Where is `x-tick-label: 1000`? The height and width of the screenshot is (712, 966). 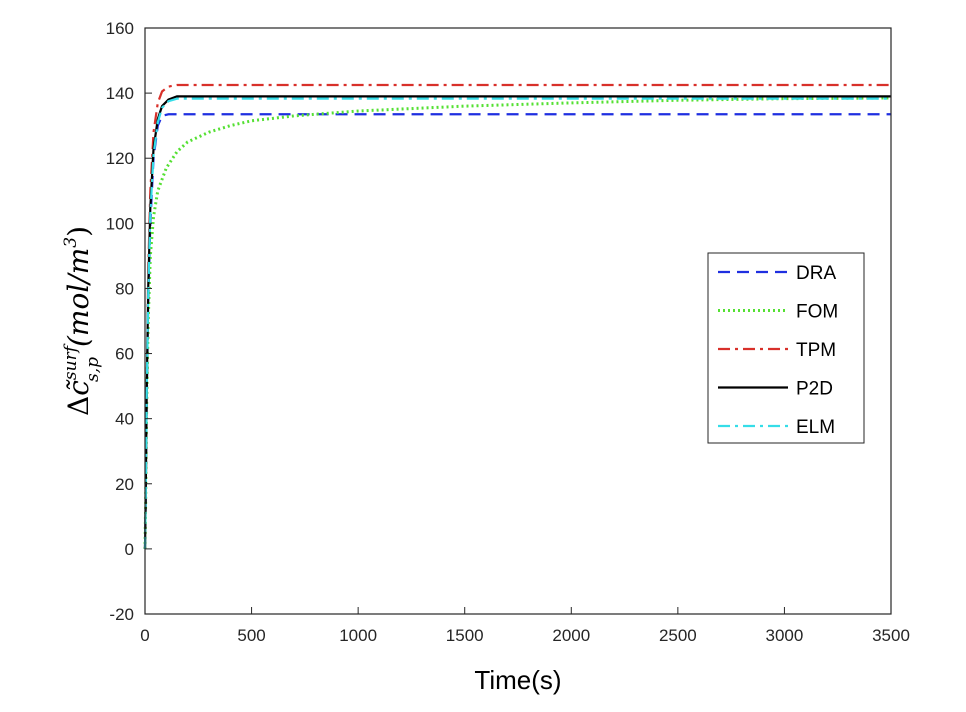
x-tick-label: 1000 is located at coordinates (358, 635).